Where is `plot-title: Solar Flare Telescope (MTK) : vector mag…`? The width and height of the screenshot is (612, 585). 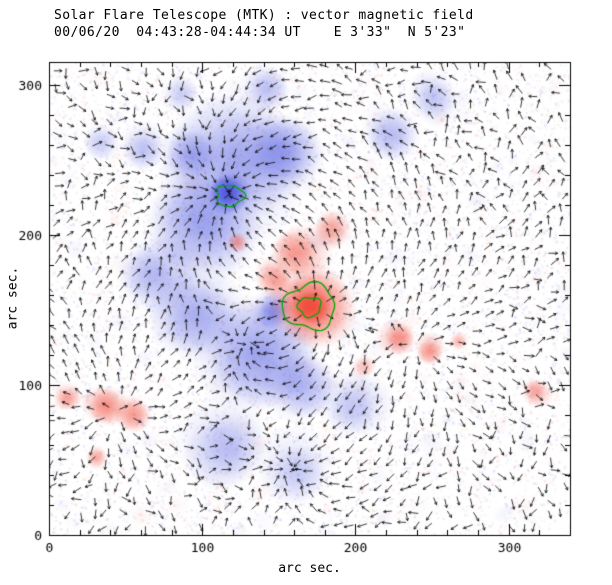
plot-title: Solar Flare Telescope (MTK) : vector mag… is located at coordinates (264, 15).